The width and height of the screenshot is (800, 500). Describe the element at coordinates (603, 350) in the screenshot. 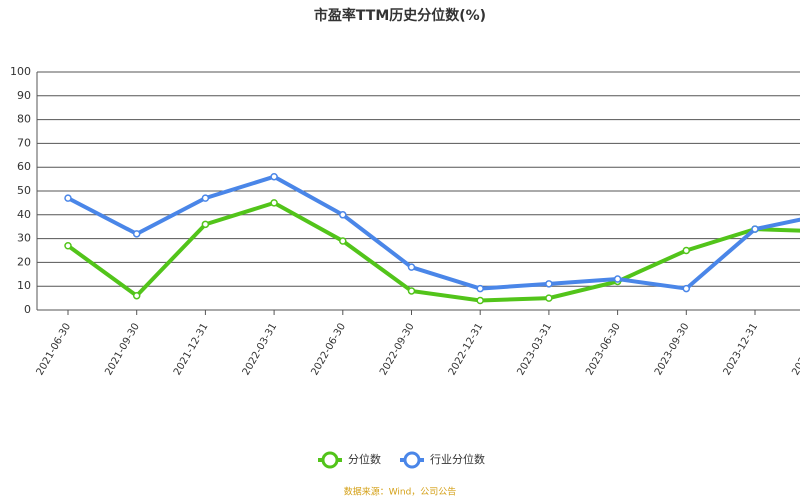

I see `x-tick-label: 2023-06-30` at that location.